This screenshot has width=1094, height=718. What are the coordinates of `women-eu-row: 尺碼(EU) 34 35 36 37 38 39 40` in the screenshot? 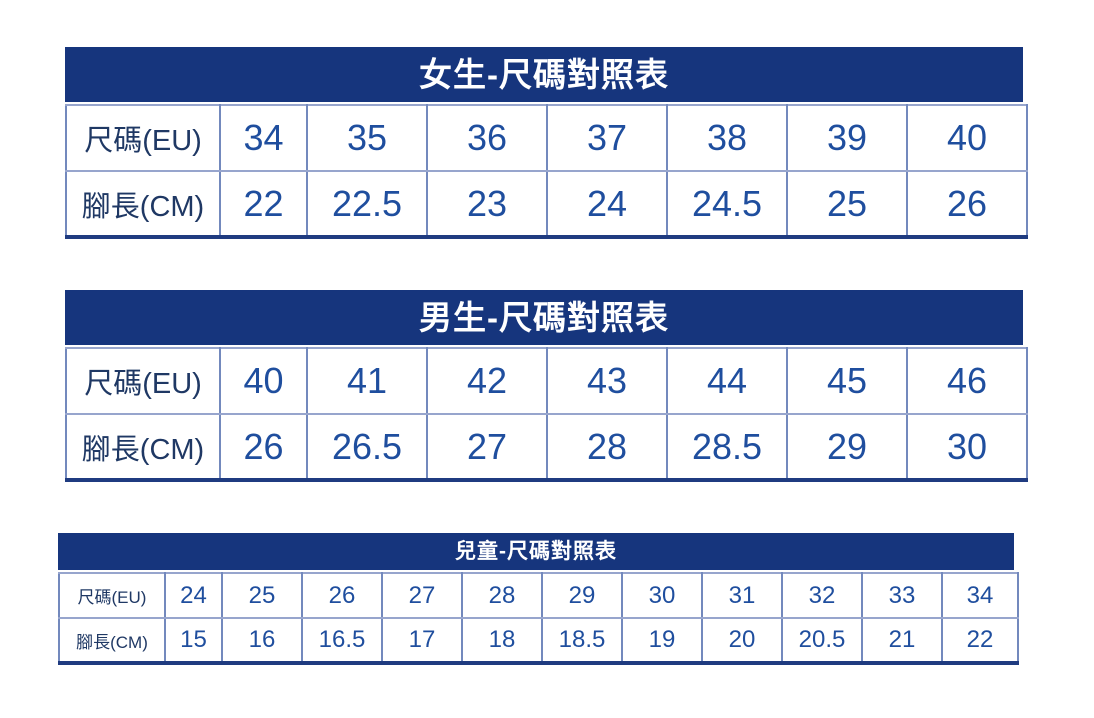 It's located at (546, 138).